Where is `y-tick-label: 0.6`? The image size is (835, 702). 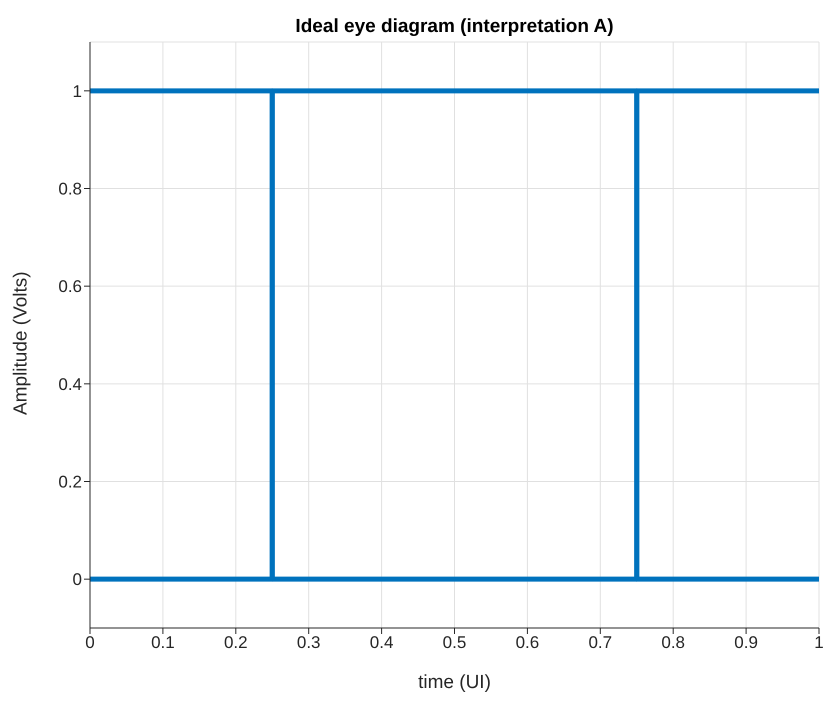 y-tick-label: 0.6 is located at coordinates (70, 286).